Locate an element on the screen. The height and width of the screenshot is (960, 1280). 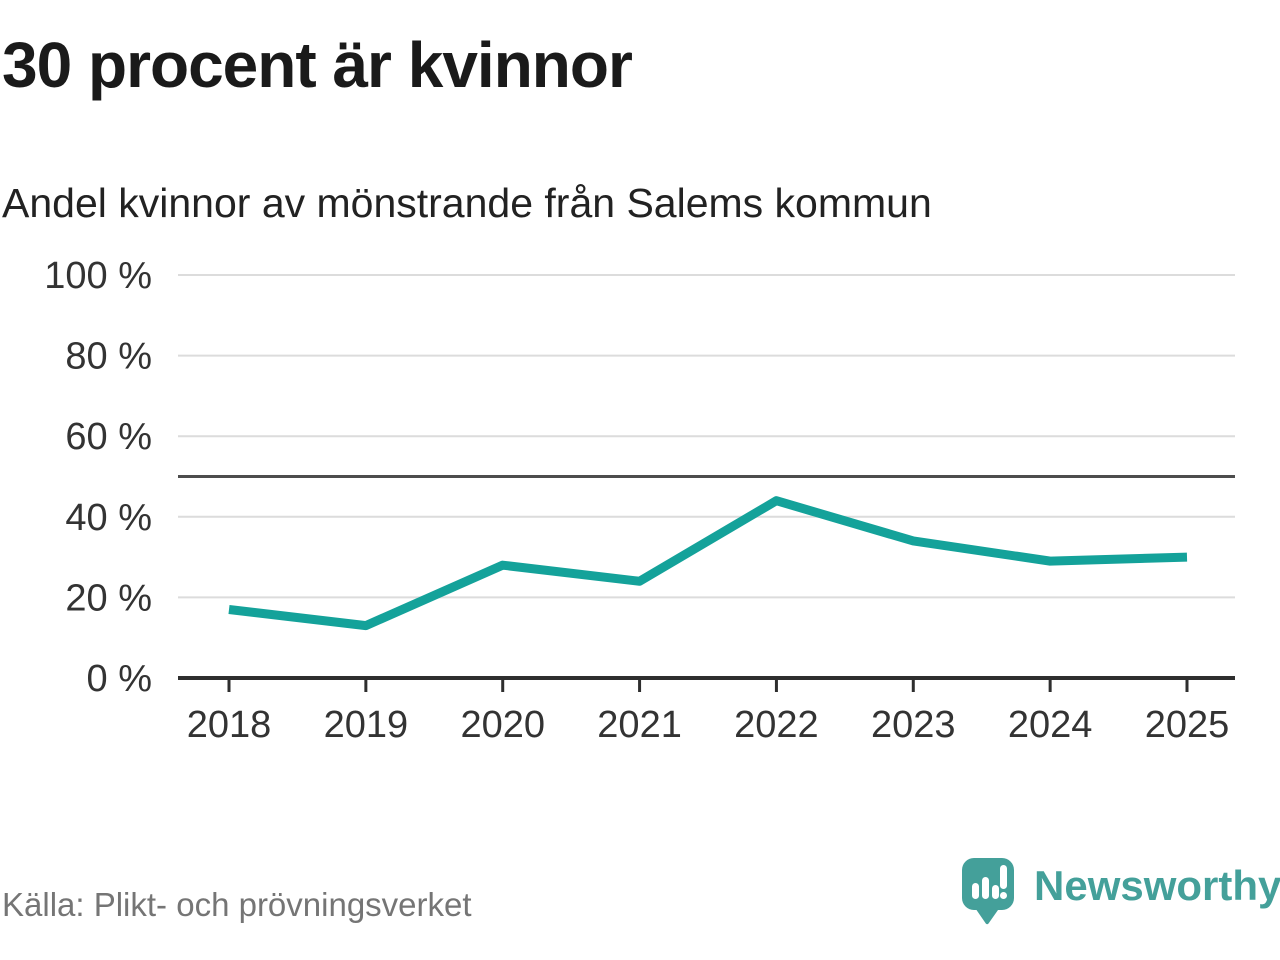
newsworthy-logo-text: Newsworthy is located at coordinates (1157, 885).